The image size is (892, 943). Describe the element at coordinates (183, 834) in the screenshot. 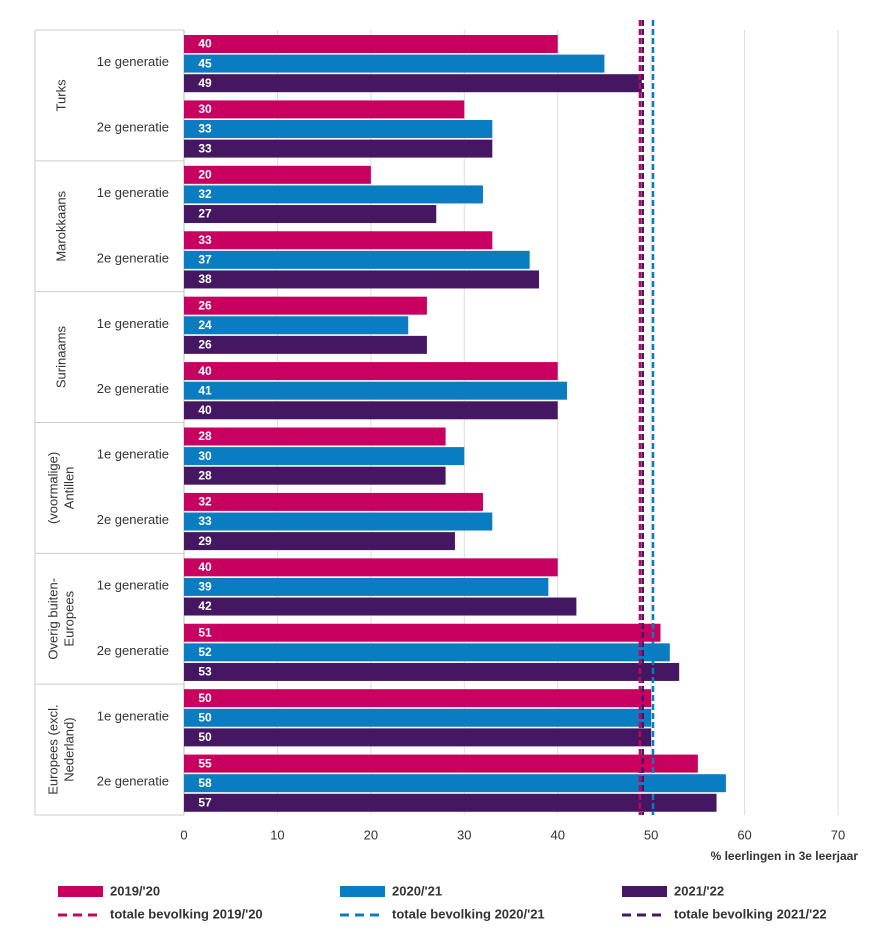

I see `x-tick-label: 0` at that location.